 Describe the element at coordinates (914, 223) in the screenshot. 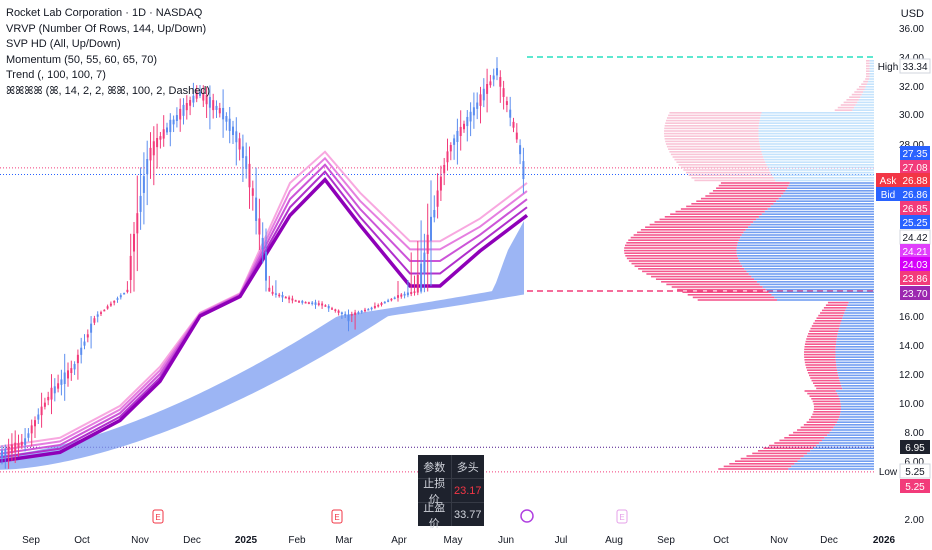

I see `price-tag-value: 25.25` at that location.